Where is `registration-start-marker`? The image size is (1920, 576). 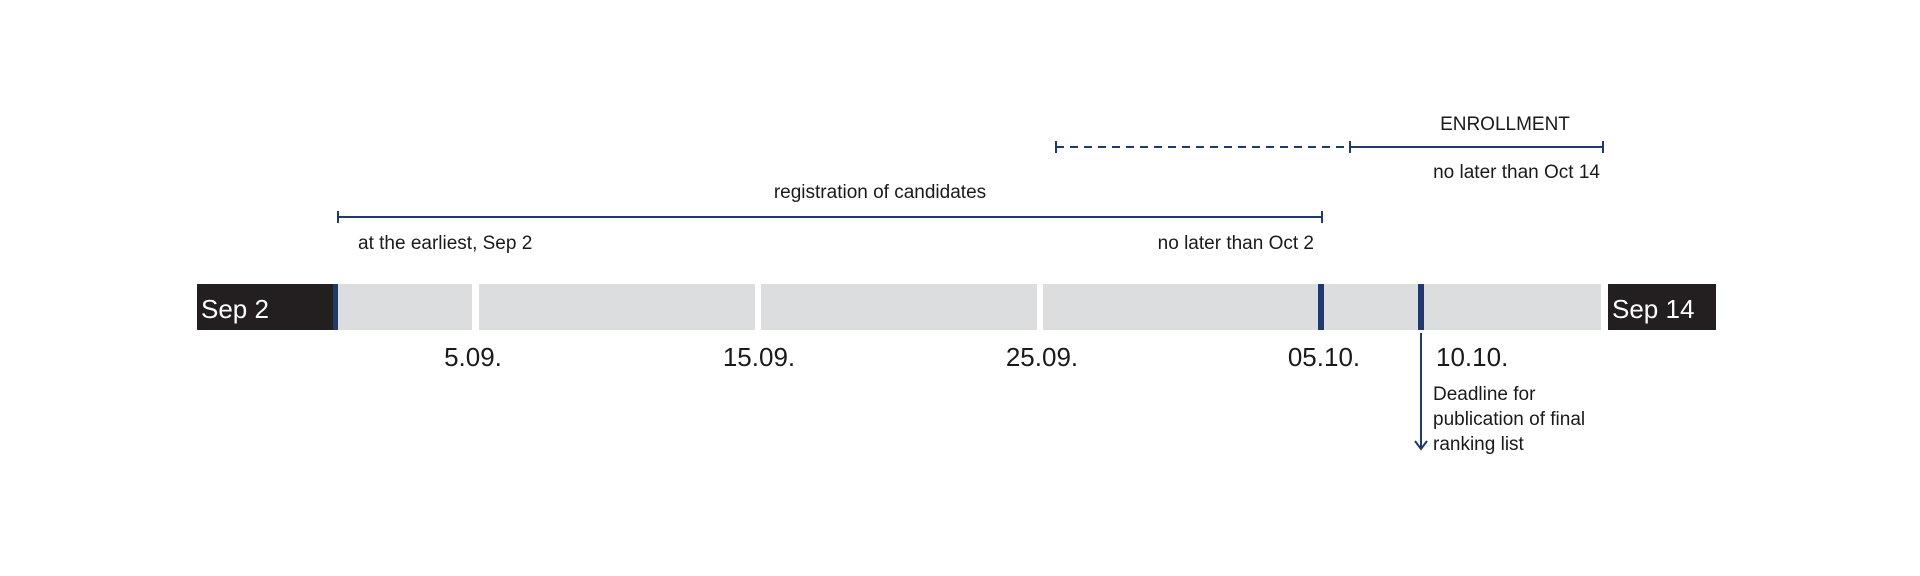 registration-start-marker is located at coordinates (335, 307).